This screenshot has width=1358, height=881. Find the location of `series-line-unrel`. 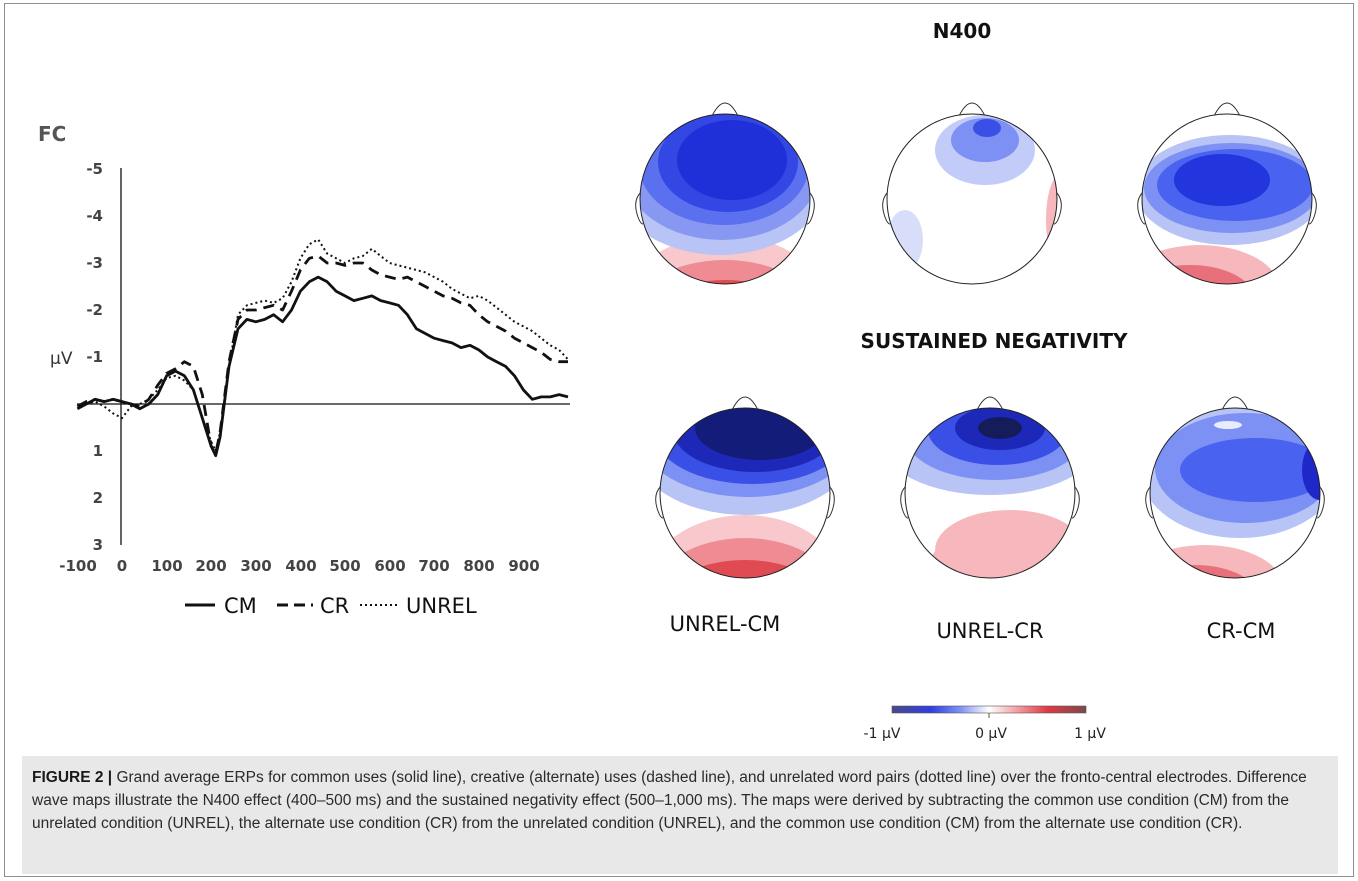

series-line-unrel is located at coordinates (322, 345).